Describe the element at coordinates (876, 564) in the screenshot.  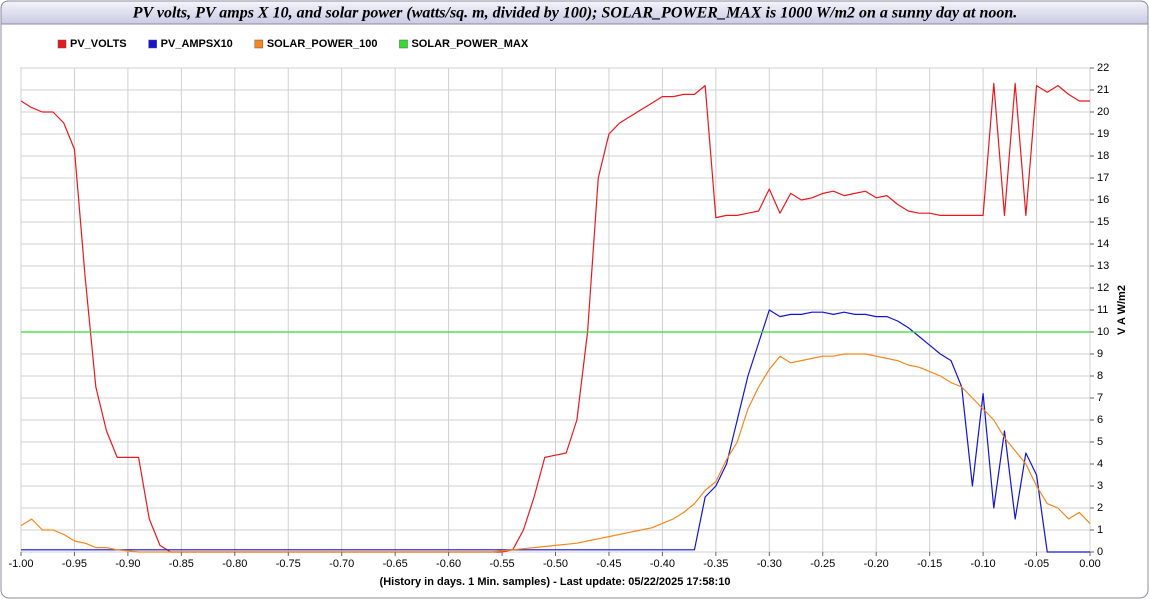
I see `x-tick-label: -0.20` at that location.